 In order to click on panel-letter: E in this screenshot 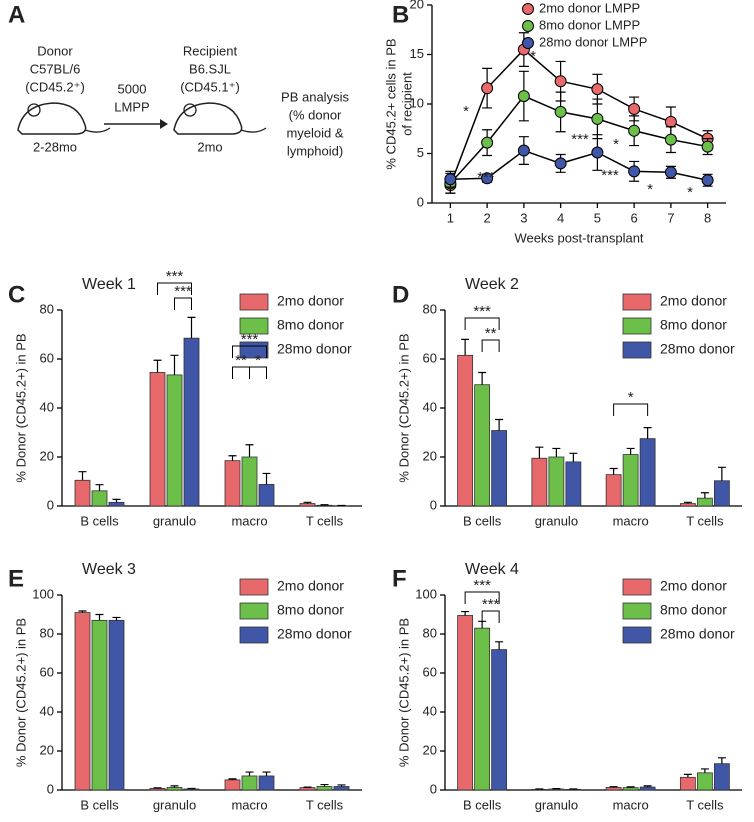, I will do `click(16, 578)`.